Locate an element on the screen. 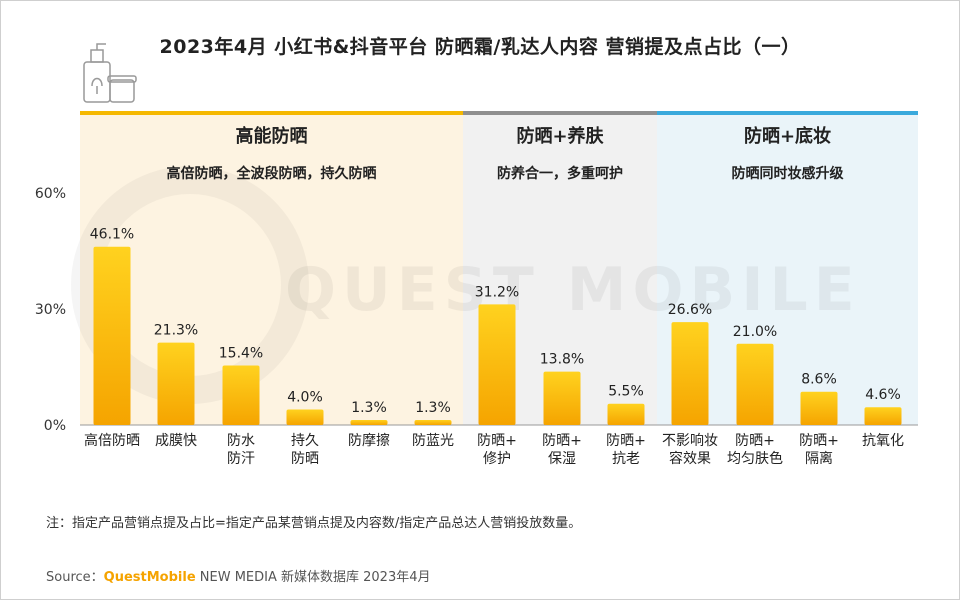 This screenshot has width=960, height=600. bottle-pump is located at coordinates (101, 46).